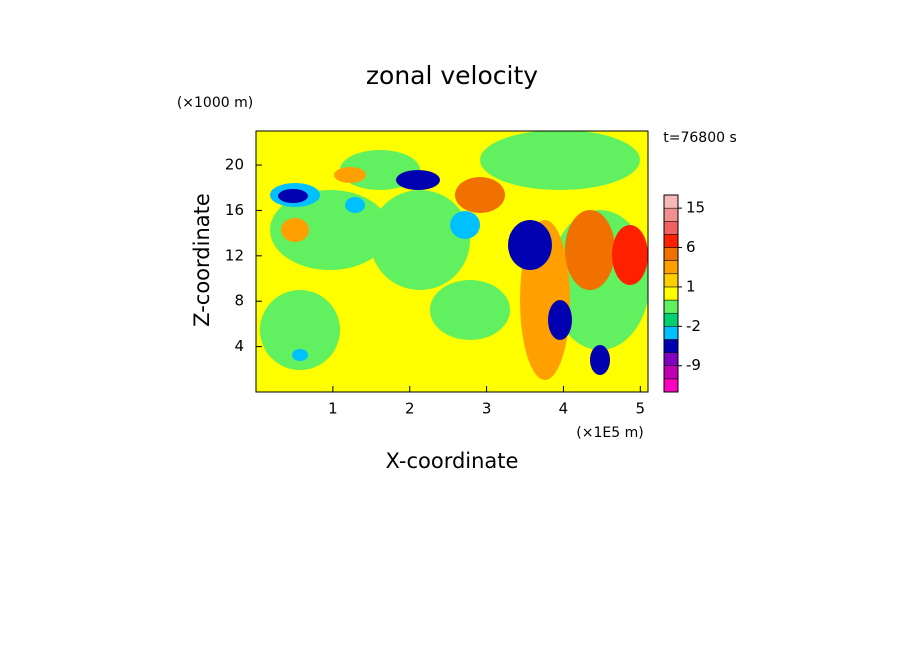 The height and width of the screenshot is (658, 904). I want to click on colorbar-label: -2, so click(693, 326).